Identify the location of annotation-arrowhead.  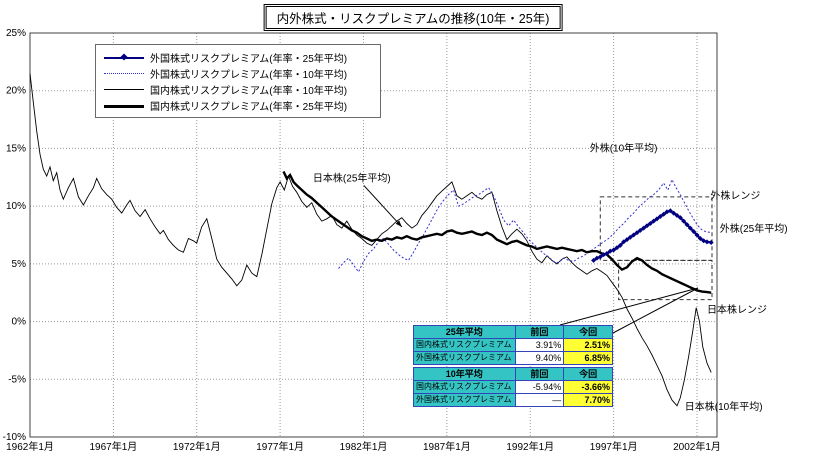
(398, 223).